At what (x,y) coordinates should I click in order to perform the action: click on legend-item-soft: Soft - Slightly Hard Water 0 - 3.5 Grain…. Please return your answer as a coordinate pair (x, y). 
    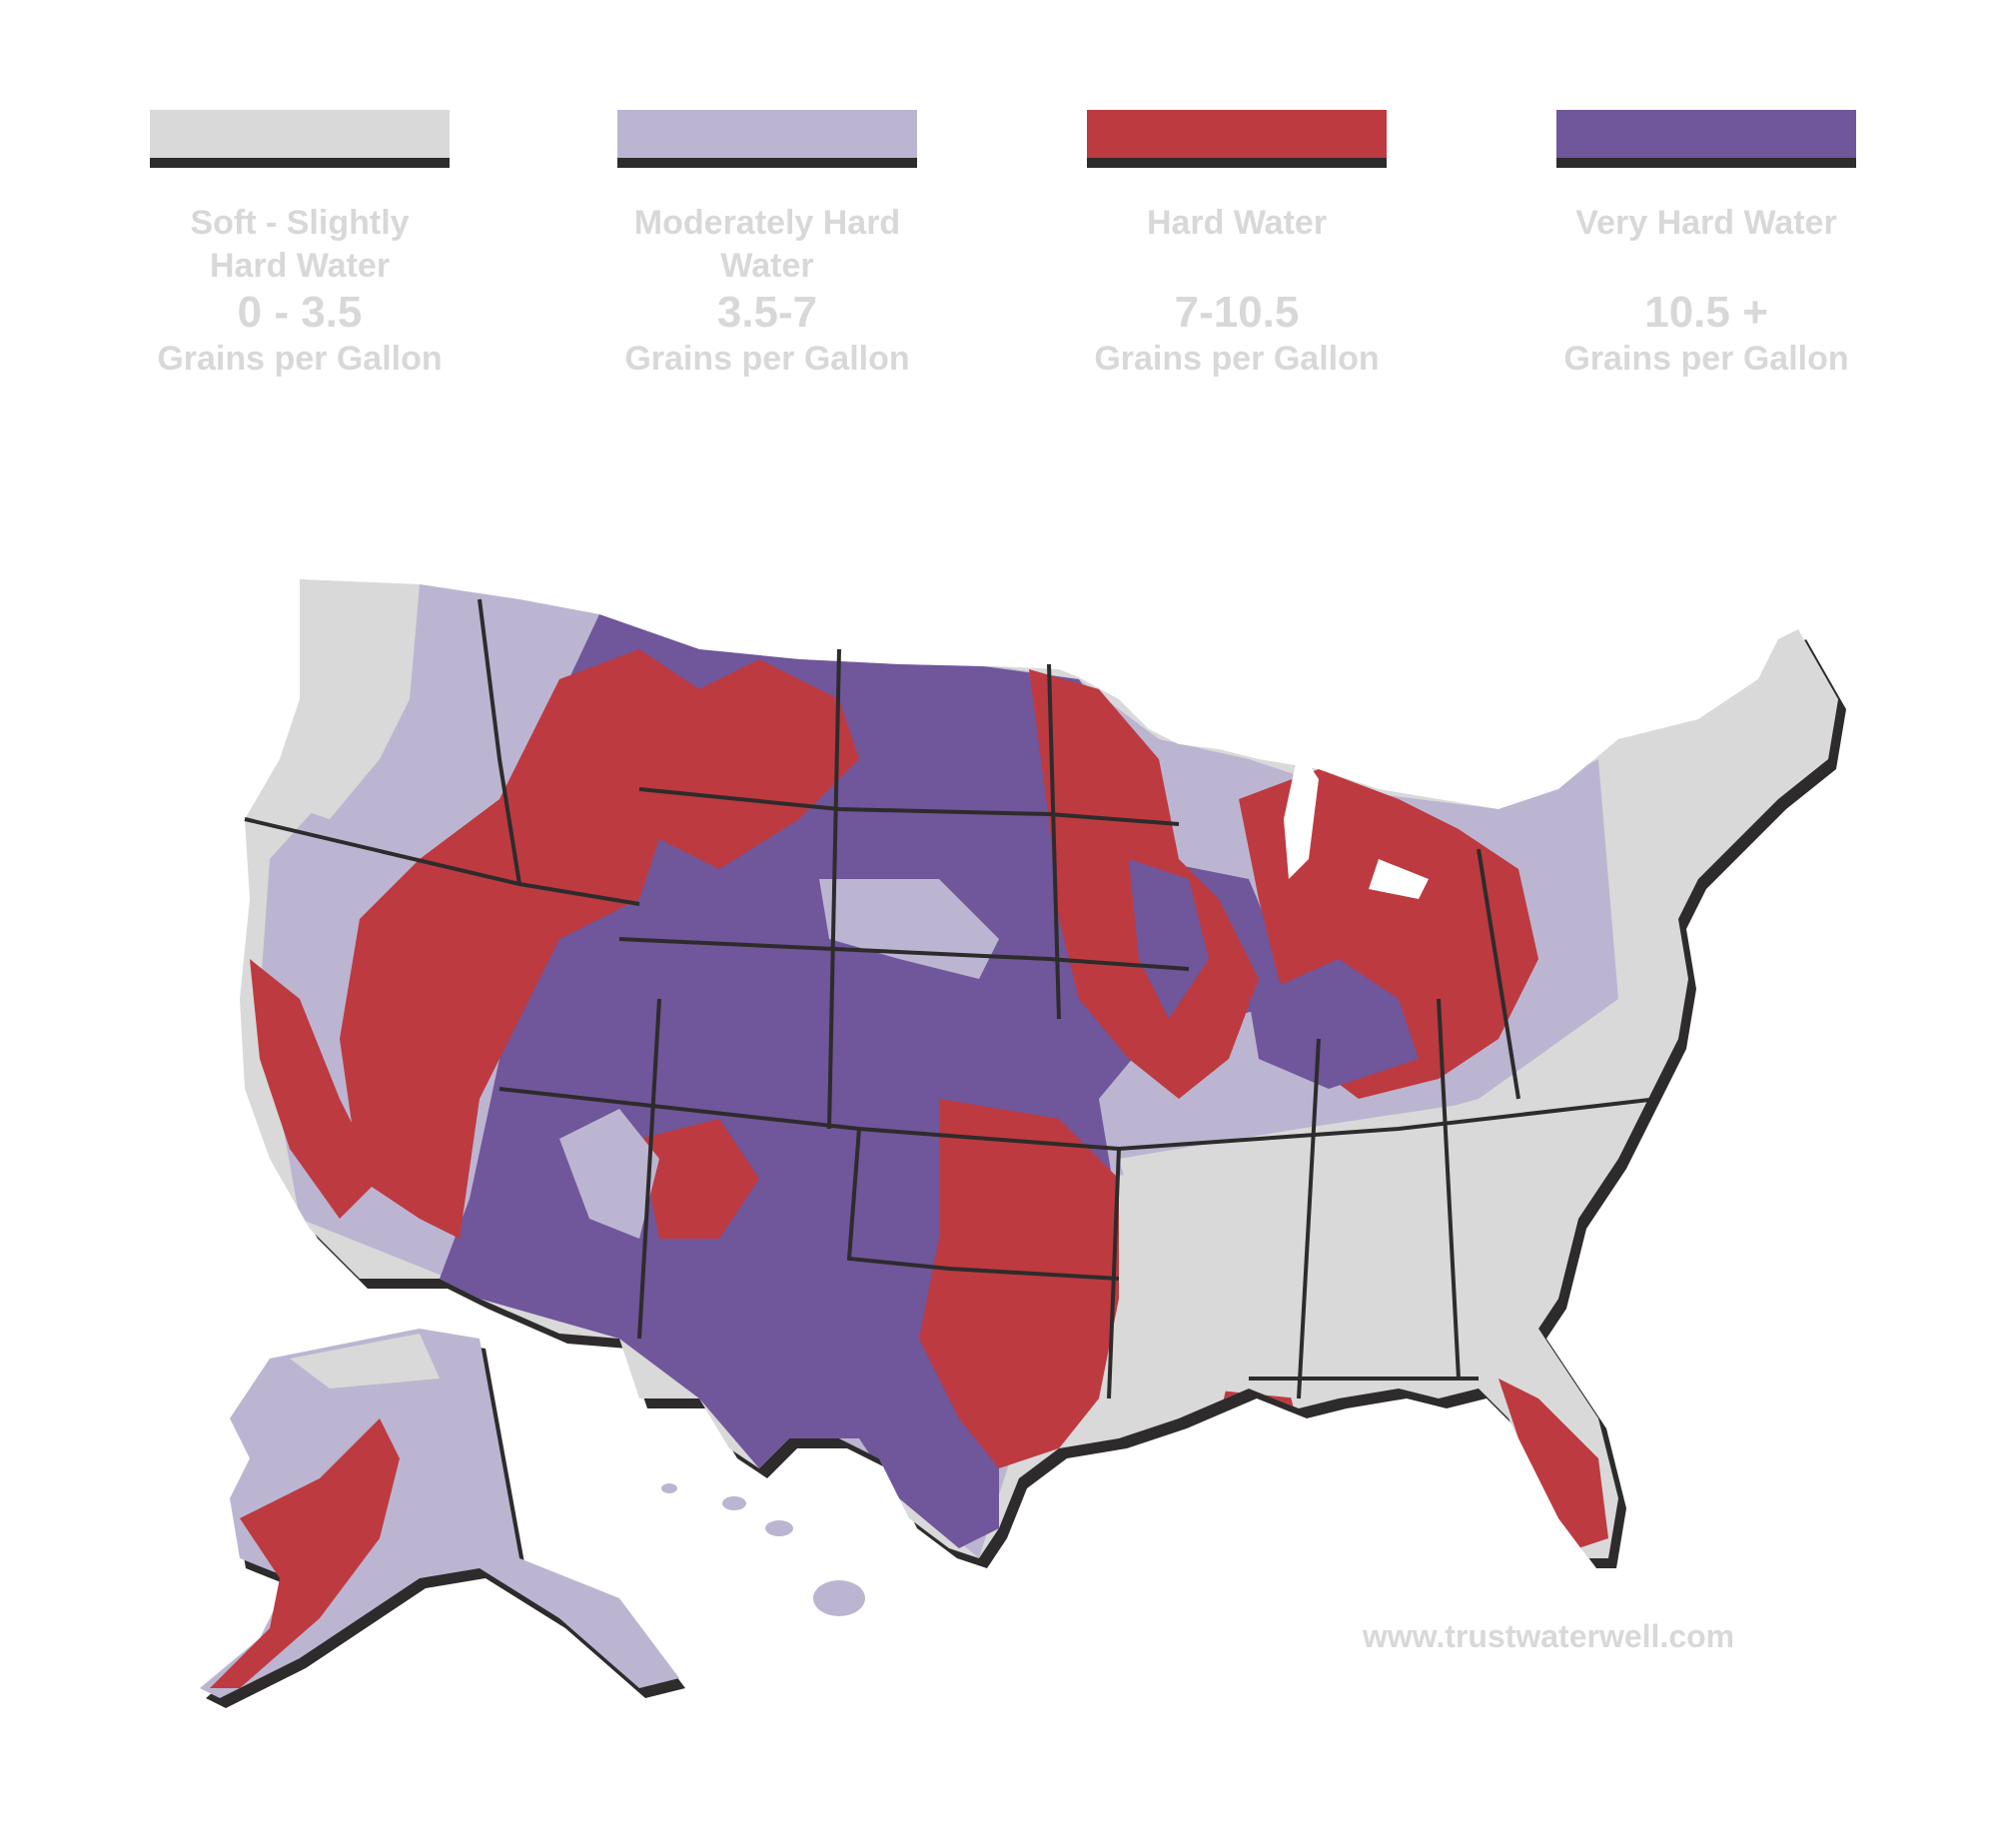
    Looking at the image, I should click on (300, 245).